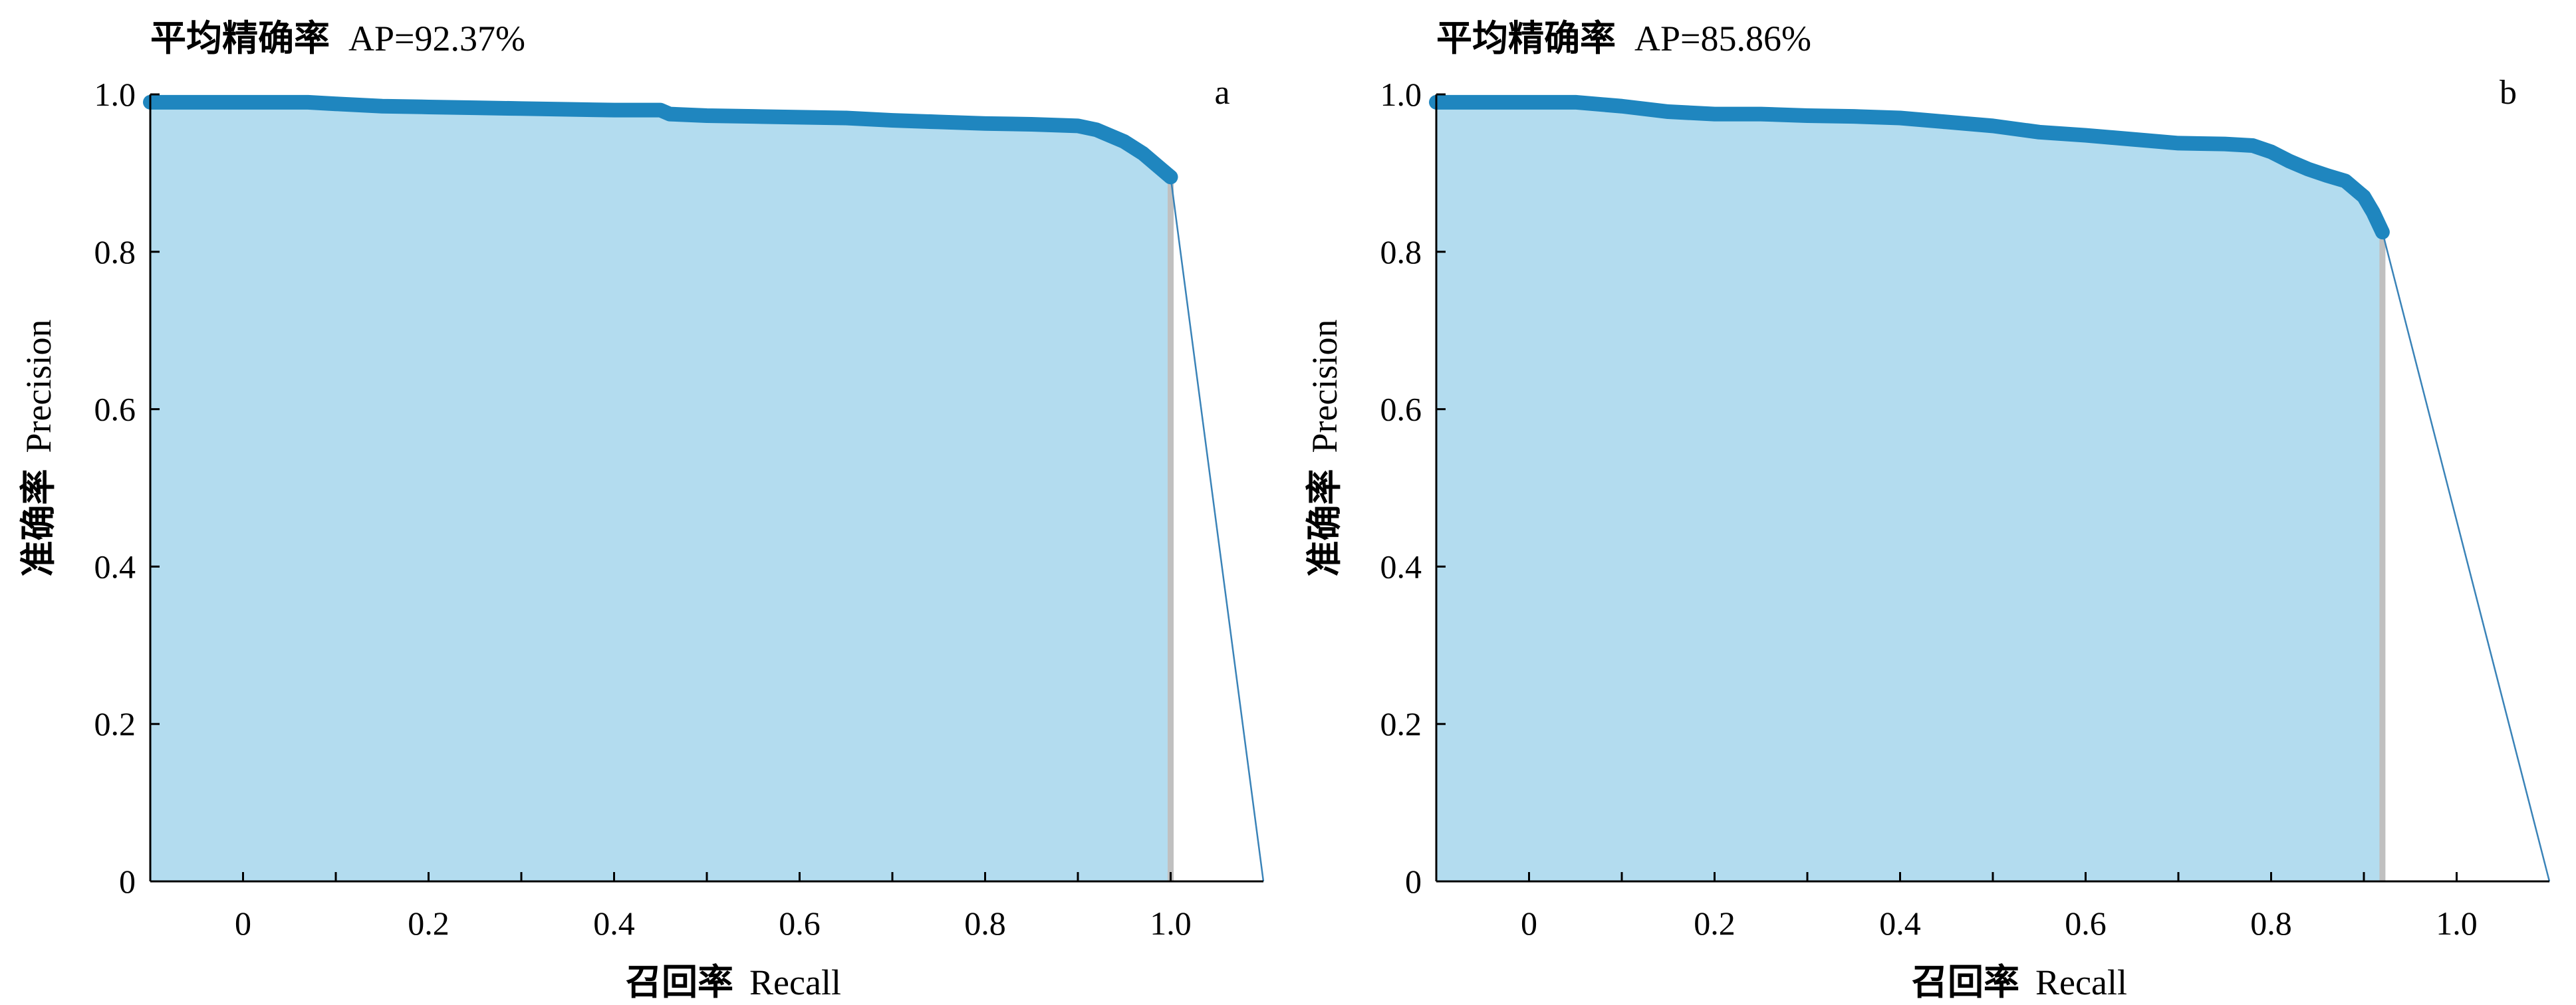  What do you see at coordinates (1723, 38) in the screenshot?
I see `title-ap-value: AP=85.86%` at bounding box center [1723, 38].